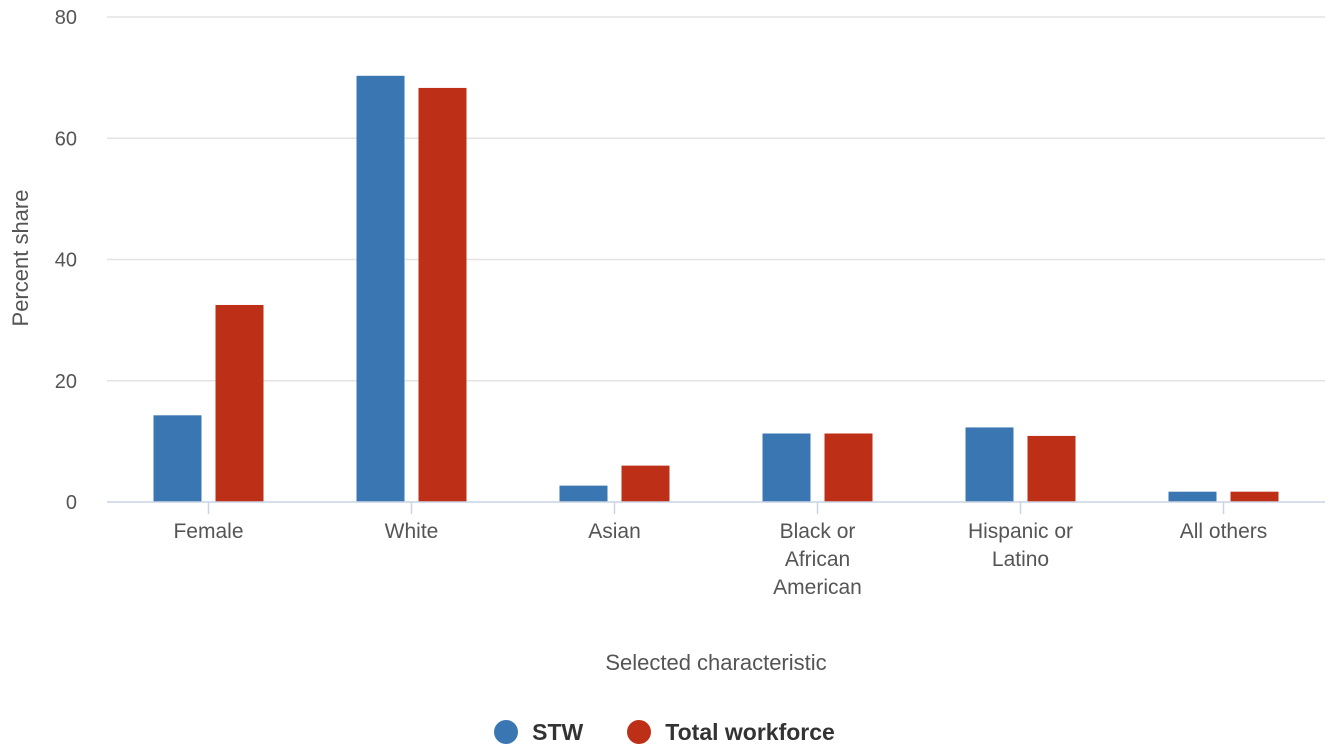  I want to click on y-axis-ticks: 0 20 40 60 80, so click(66, 260).